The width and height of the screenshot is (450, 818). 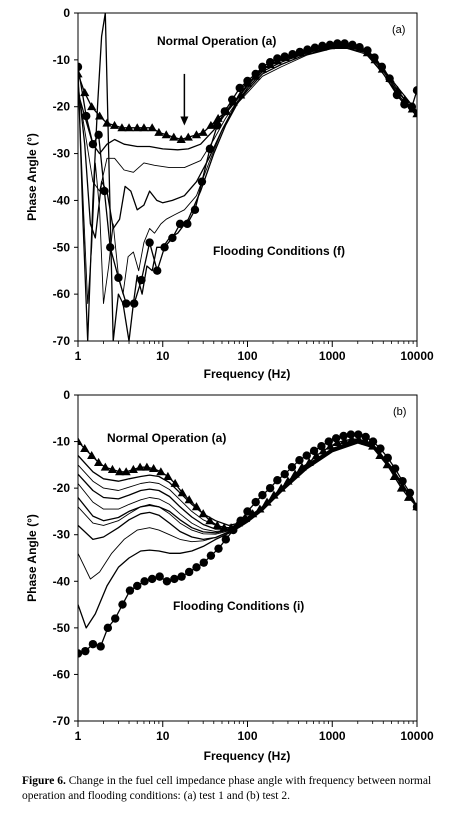 I want to click on y-tick-label: -60, so click(x=62, y=674).